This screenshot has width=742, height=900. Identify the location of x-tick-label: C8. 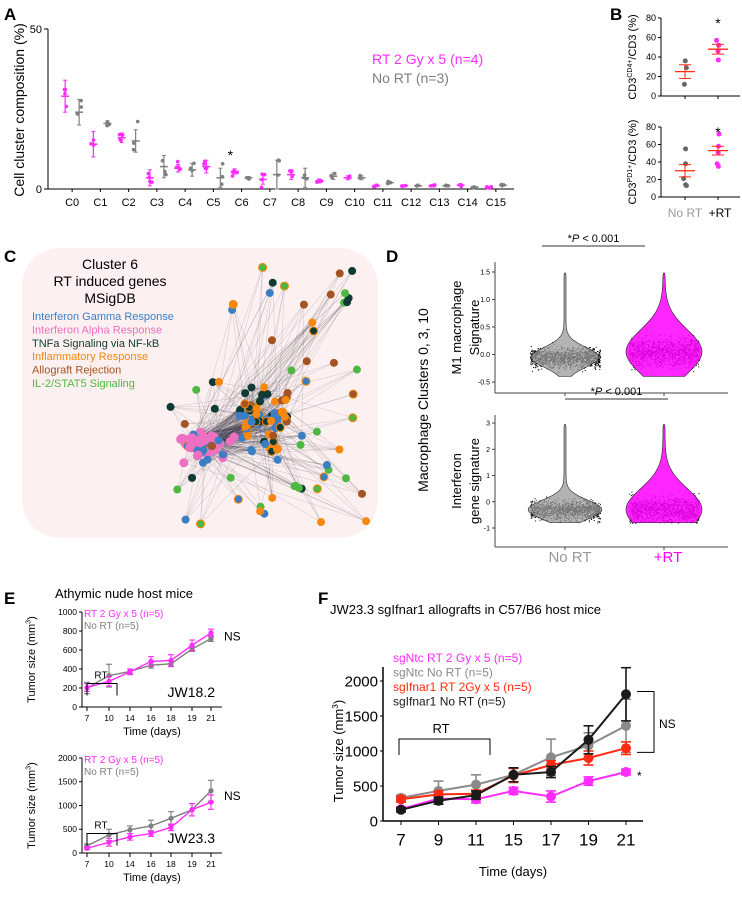
(298, 203).